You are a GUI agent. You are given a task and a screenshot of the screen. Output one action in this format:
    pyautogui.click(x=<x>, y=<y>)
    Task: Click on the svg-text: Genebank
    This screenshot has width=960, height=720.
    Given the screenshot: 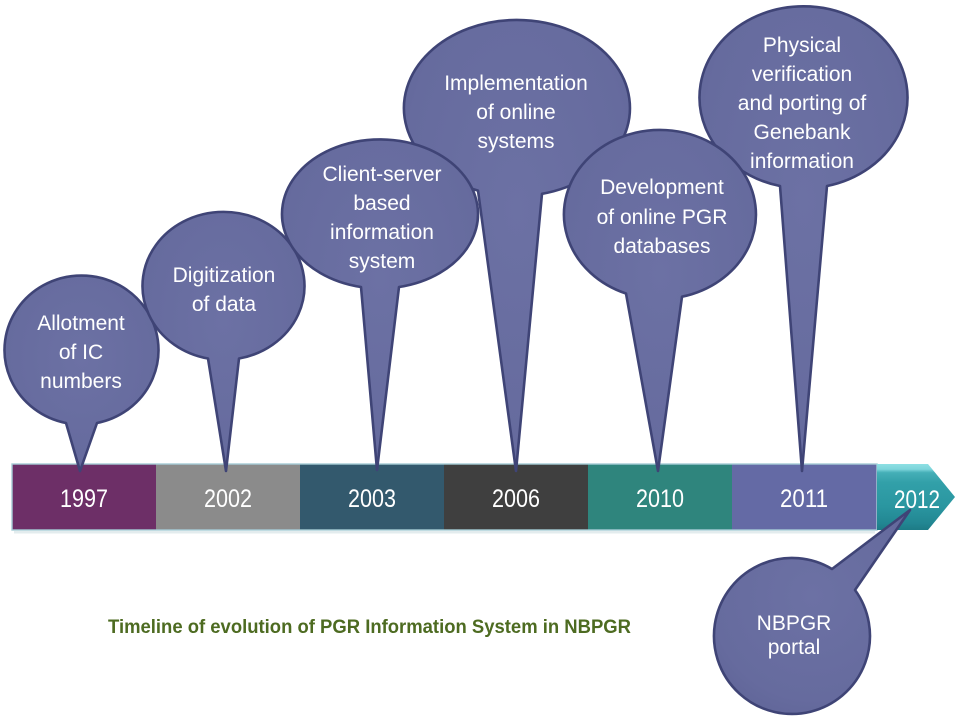 What is the action you would take?
    pyautogui.click(x=802, y=132)
    